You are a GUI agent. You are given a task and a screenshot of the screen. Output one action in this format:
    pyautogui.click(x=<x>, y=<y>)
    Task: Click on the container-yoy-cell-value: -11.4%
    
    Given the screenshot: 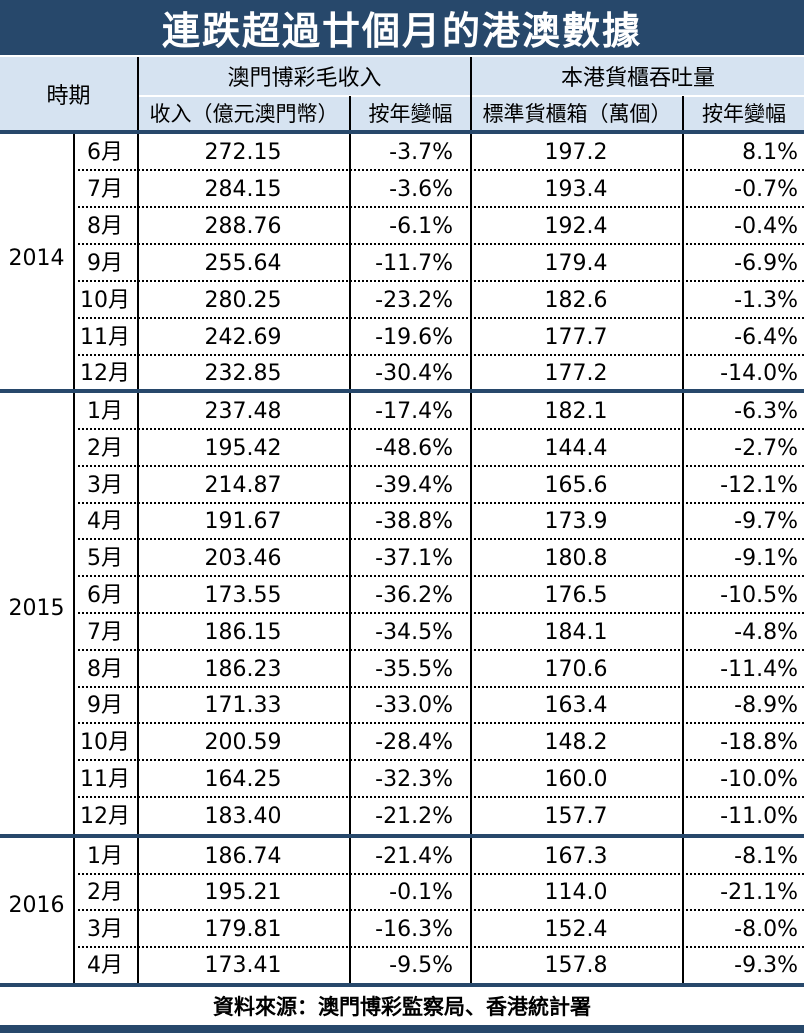 What is the action you would take?
    pyautogui.click(x=759, y=669)
    